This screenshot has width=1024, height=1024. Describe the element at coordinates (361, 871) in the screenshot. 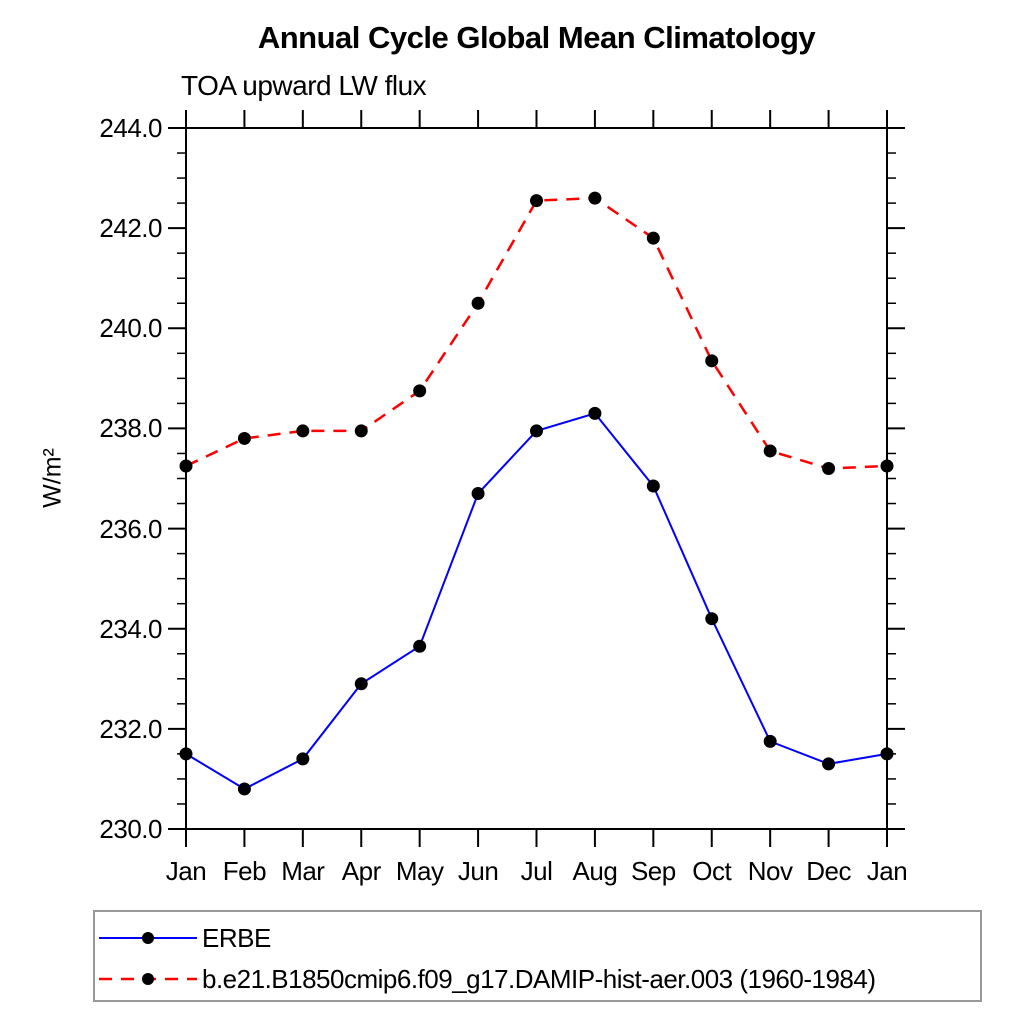

I see `x-tick-label: Apr` at that location.